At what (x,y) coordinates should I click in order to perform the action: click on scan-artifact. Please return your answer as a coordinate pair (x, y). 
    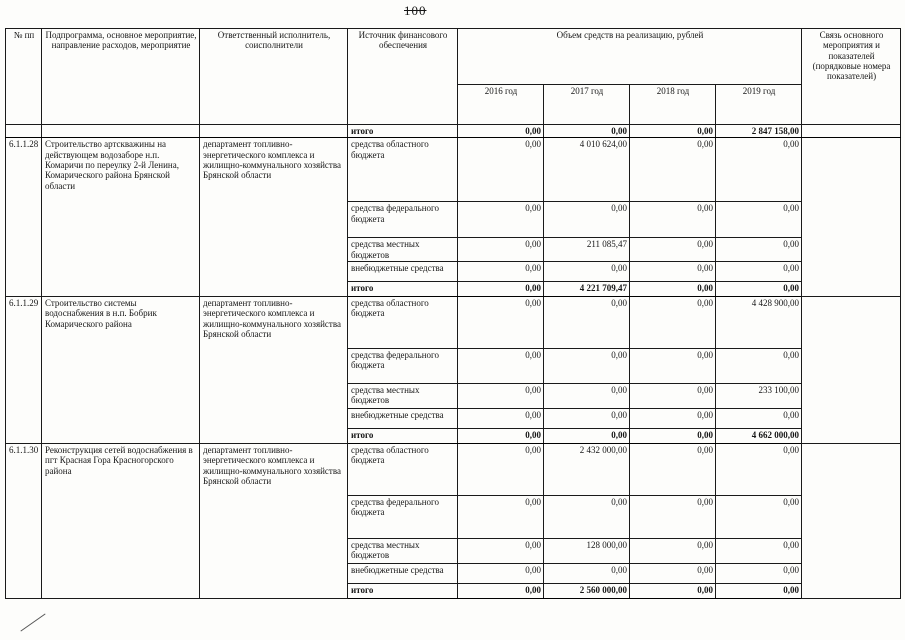
    Looking at the image, I should click on (33, 622).